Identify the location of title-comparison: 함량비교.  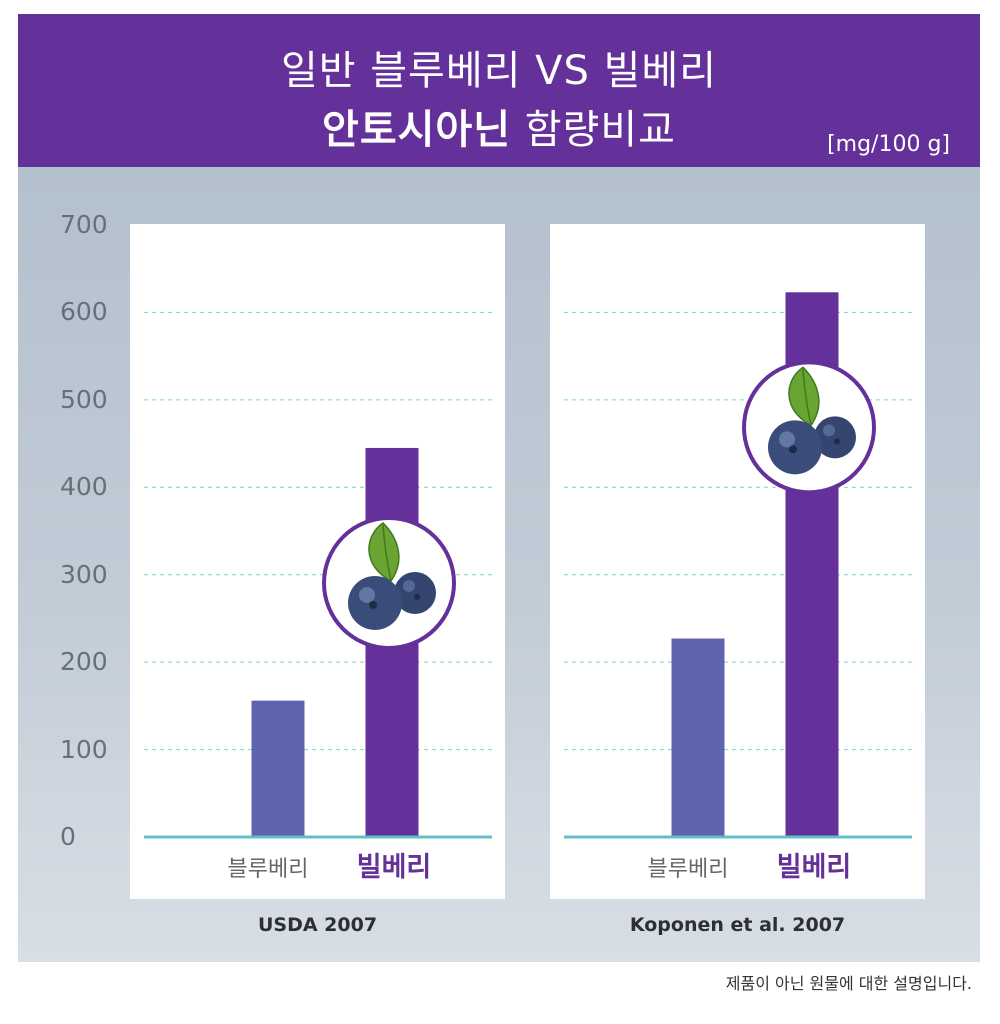
(600, 130).